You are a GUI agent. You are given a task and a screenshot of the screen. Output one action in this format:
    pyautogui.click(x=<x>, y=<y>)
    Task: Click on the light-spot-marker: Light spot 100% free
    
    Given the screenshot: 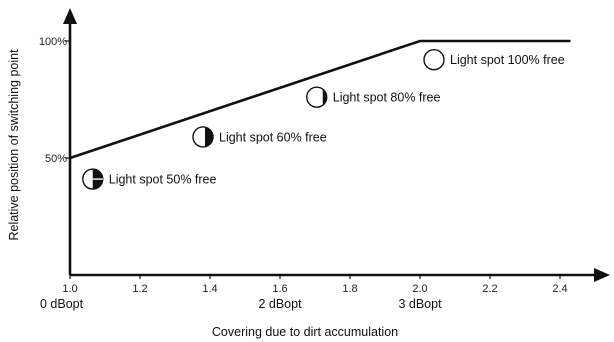 What is the action you would take?
    pyautogui.click(x=494, y=60)
    